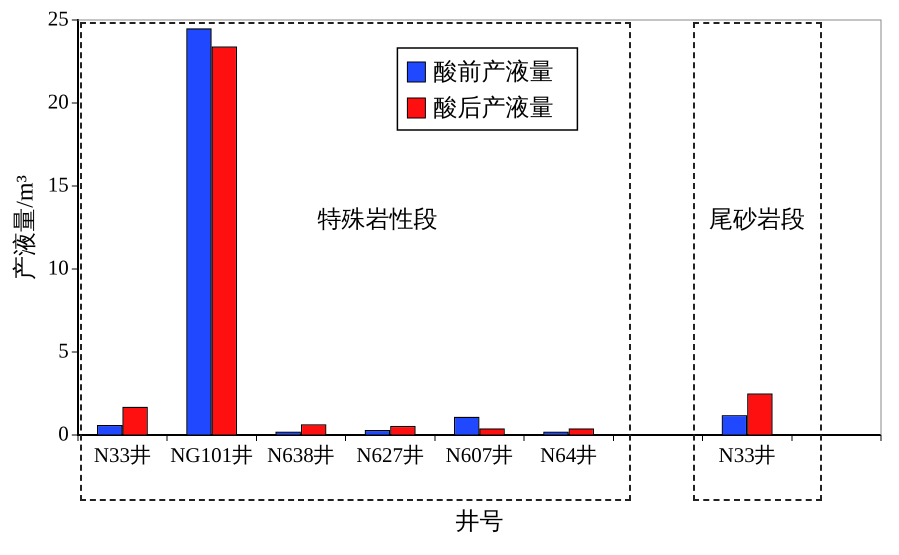  I want to click on y-tick-label: 0, so click(63, 434).